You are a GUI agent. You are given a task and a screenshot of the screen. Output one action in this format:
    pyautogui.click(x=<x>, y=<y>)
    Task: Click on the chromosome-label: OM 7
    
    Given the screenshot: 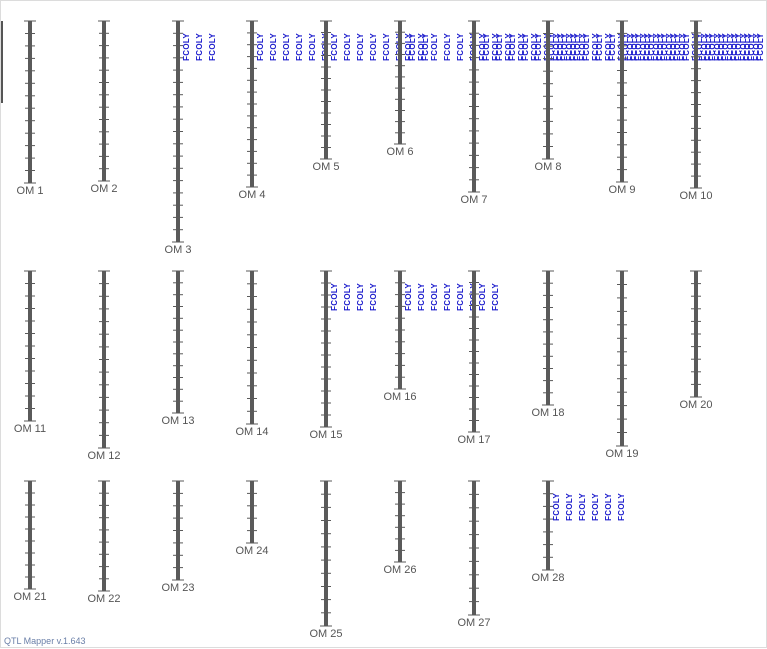 What is the action you would take?
    pyautogui.click(x=474, y=200)
    